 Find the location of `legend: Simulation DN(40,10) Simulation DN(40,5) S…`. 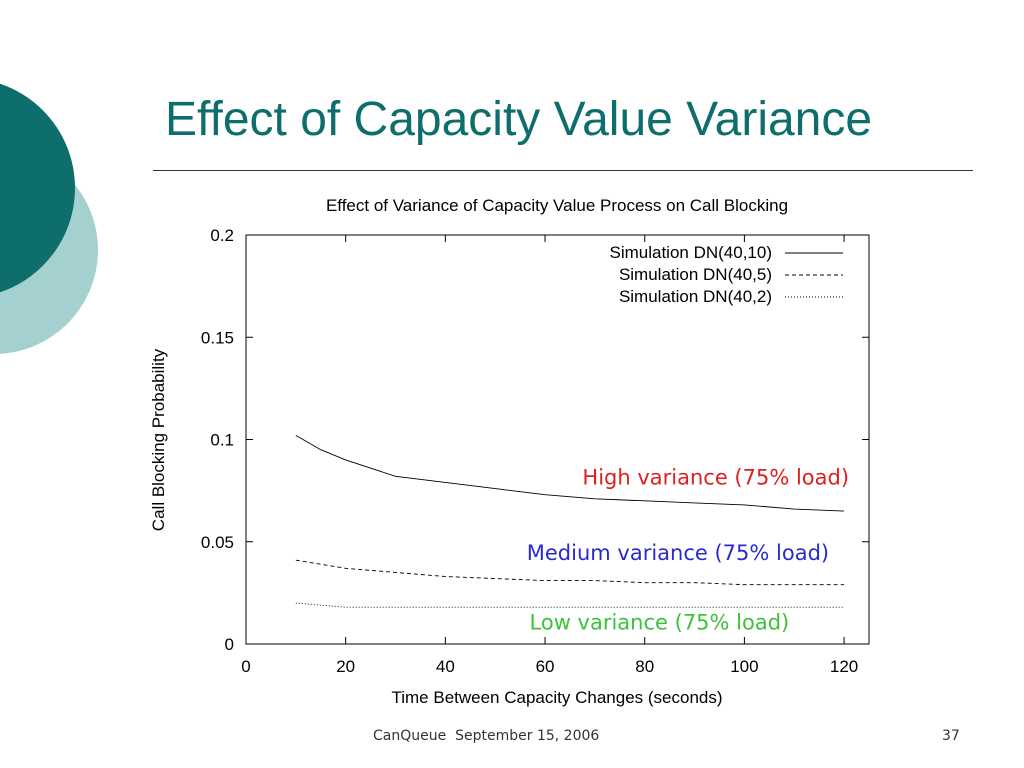

legend: Simulation DN(40,10) Simulation DN(40,5) S… is located at coordinates (726, 274).